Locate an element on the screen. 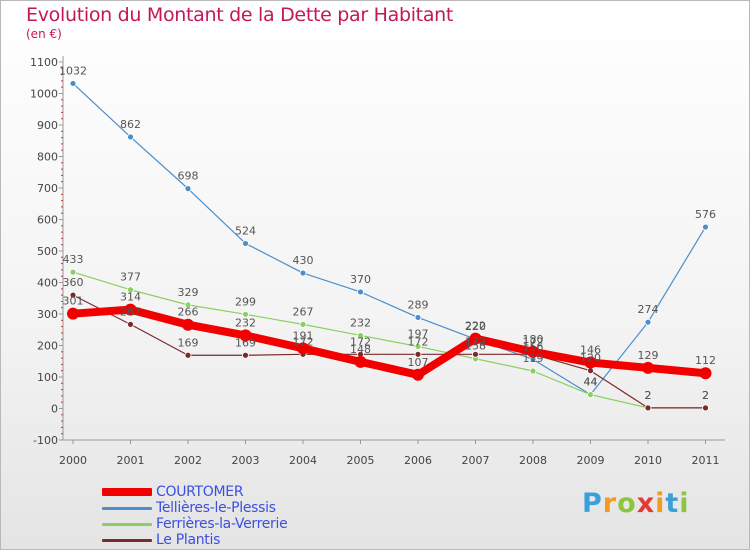 This screenshot has width=750, height=550. y-tick-label: 500 is located at coordinates (47, 251).